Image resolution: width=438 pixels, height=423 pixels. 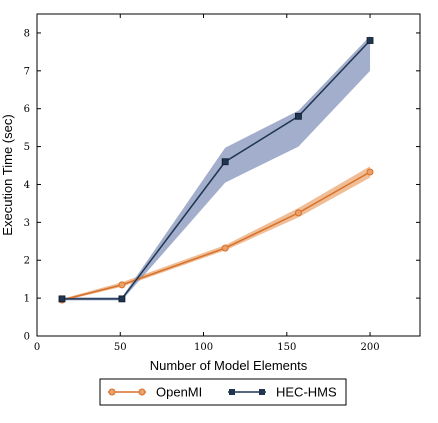 What do you see at coordinates (27, 71) in the screenshot?
I see `y-tick-label: 7` at bounding box center [27, 71].